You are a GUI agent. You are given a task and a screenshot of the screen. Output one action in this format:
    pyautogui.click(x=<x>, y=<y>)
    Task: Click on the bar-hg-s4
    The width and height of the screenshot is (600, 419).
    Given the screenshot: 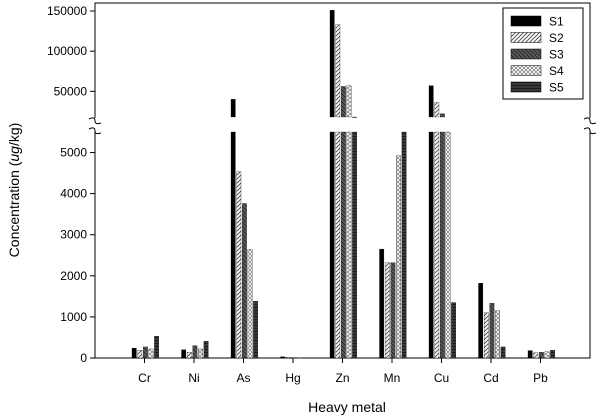 What is the action you would take?
    pyautogui.click(x=299, y=358)
    